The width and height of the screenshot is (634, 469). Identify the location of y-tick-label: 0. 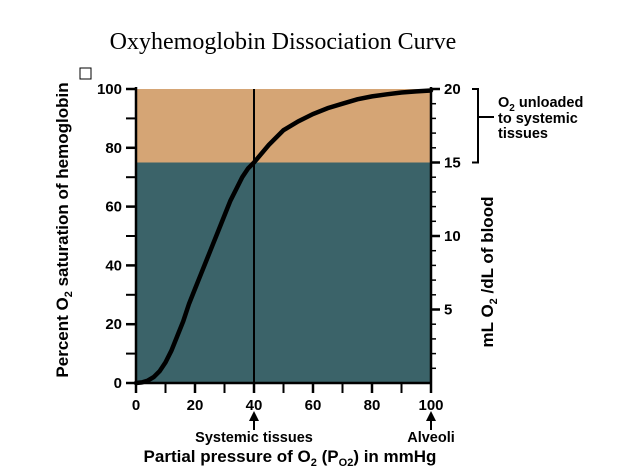
(118, 383).